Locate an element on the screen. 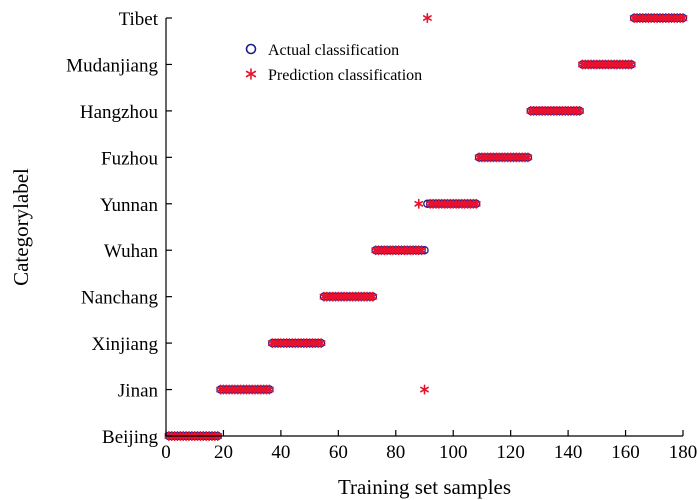  x-tick-label: 60 is located at coordinates (338, 452).